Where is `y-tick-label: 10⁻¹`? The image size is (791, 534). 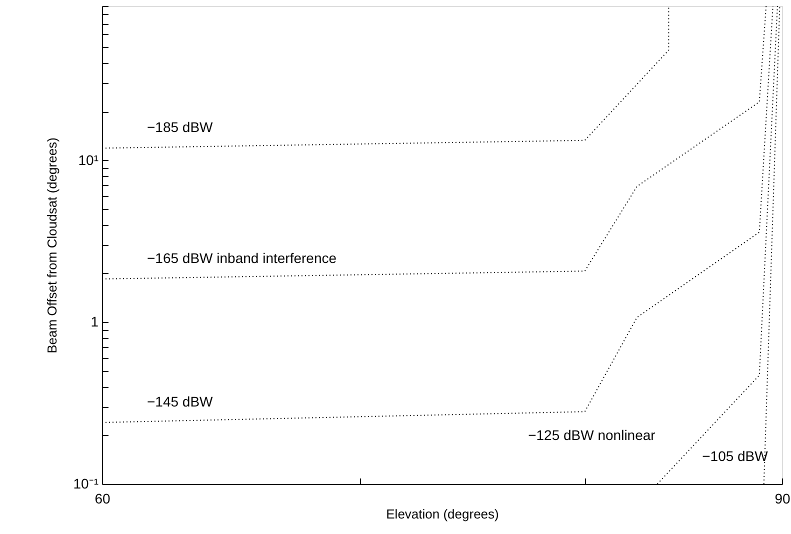
y-tick-label: 10⁻¹ is located at coordinates (86, 484).